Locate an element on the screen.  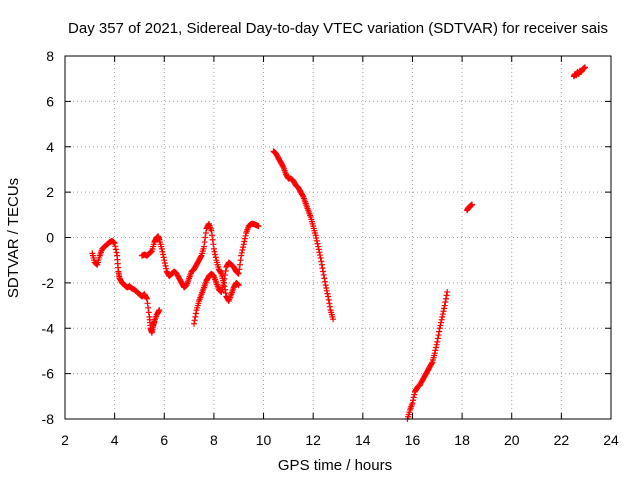
x-tick-label: 20 is located at coordinates (512, 440).